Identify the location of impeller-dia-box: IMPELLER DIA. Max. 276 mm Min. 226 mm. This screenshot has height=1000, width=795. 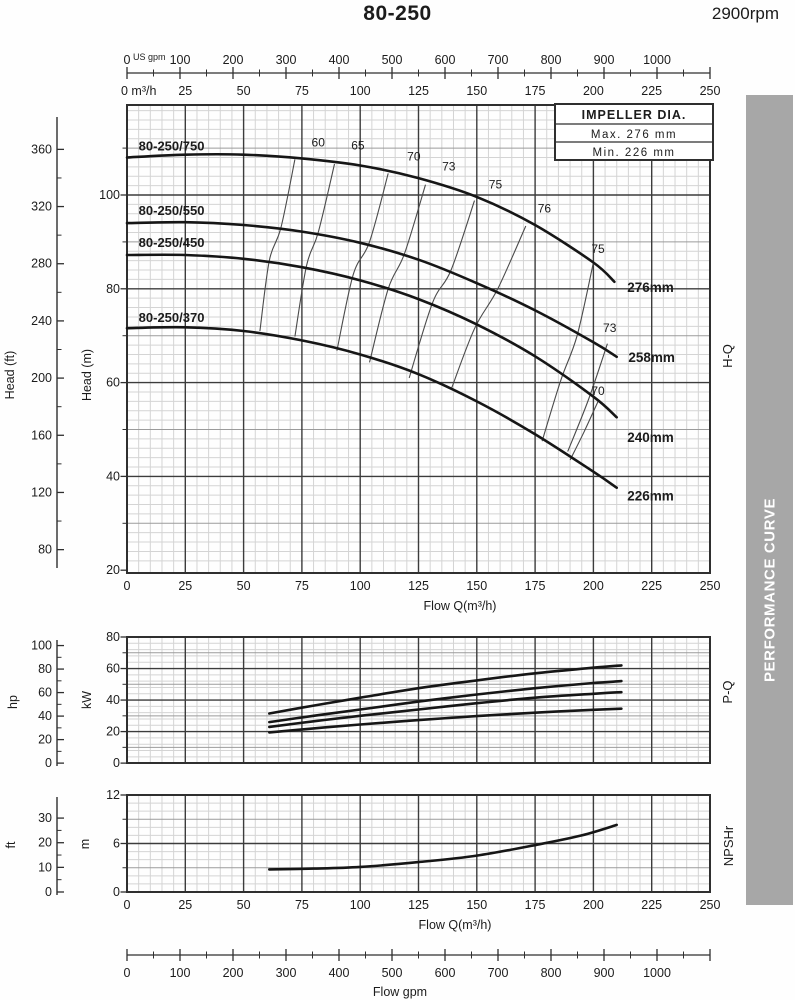
(634, 132).